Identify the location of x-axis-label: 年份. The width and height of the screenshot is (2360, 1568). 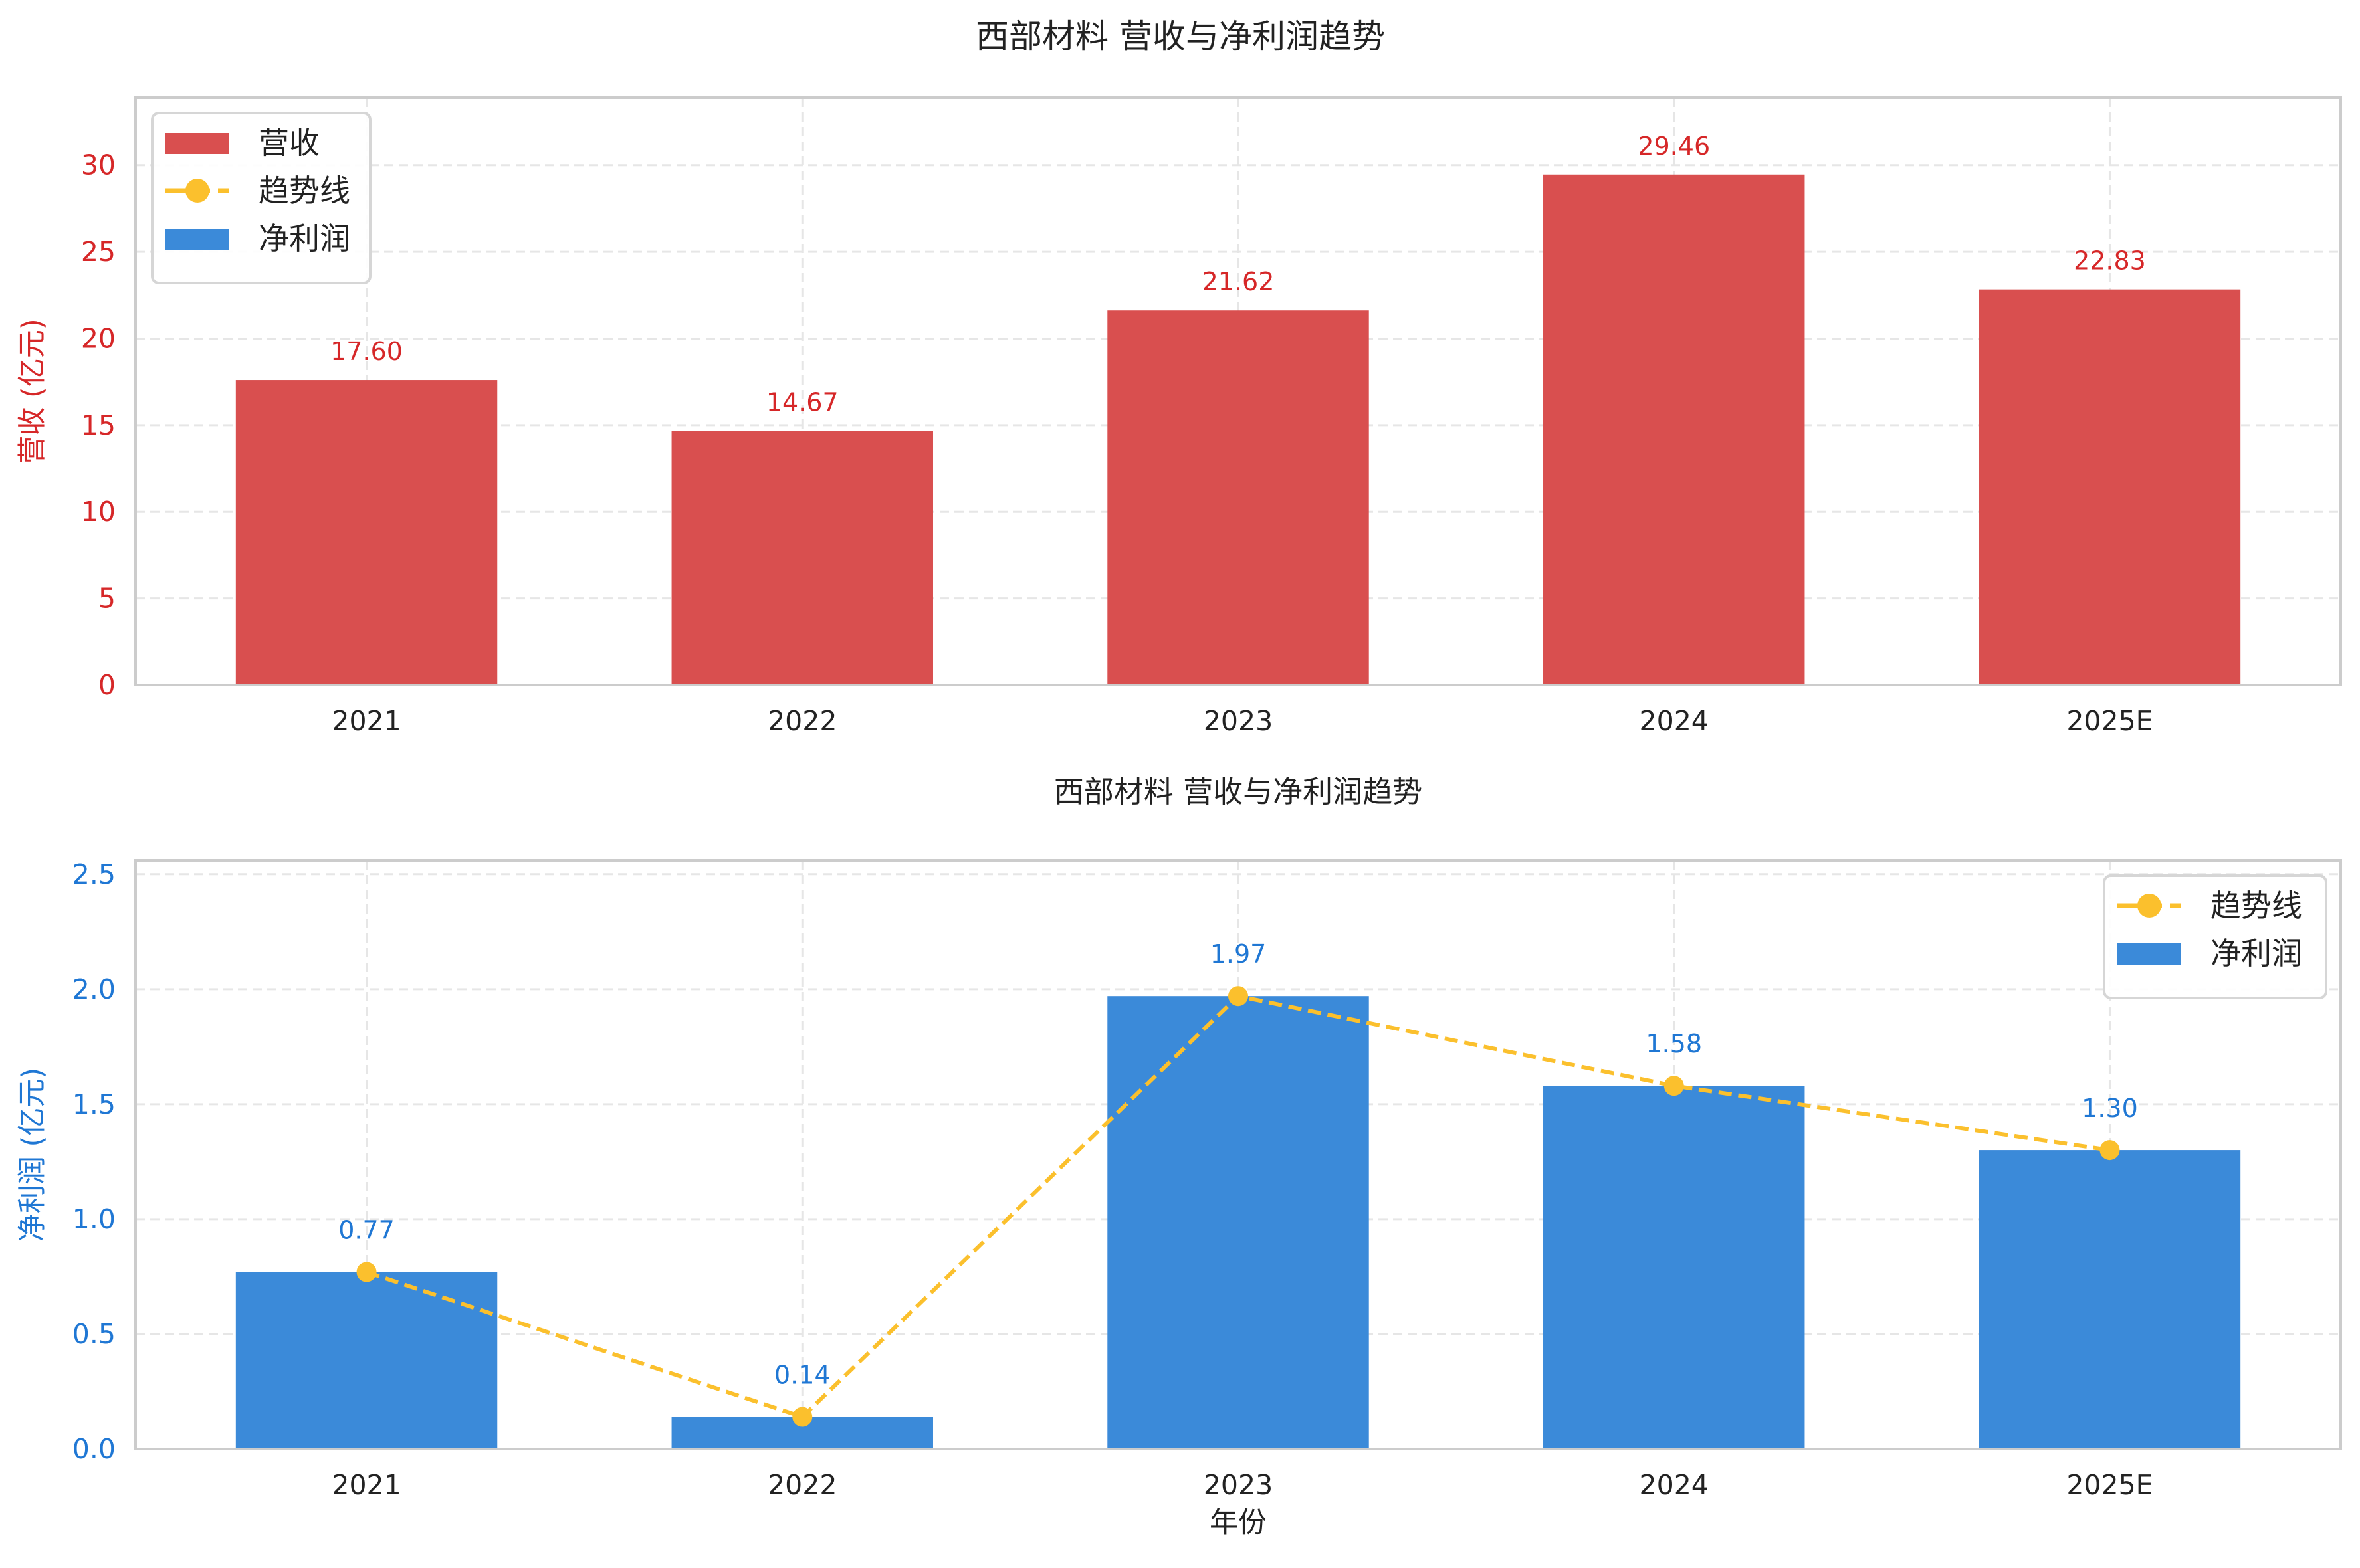
(1238, 1522).